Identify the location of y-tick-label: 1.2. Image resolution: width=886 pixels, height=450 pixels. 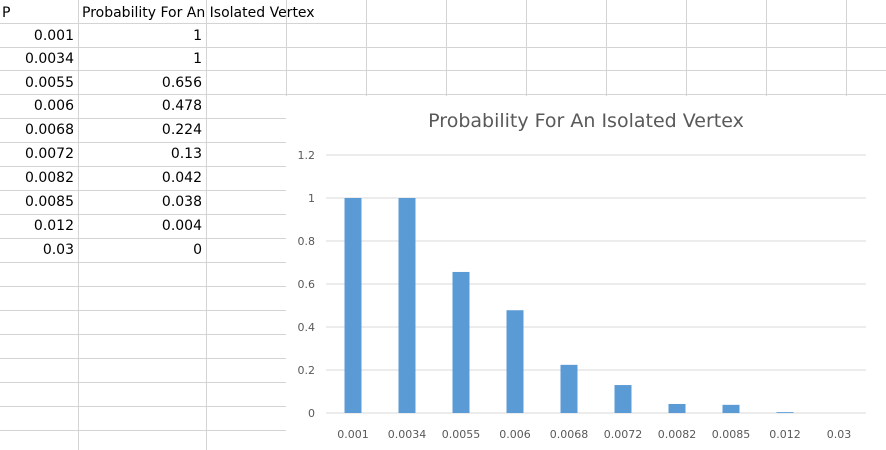
(307, 155).